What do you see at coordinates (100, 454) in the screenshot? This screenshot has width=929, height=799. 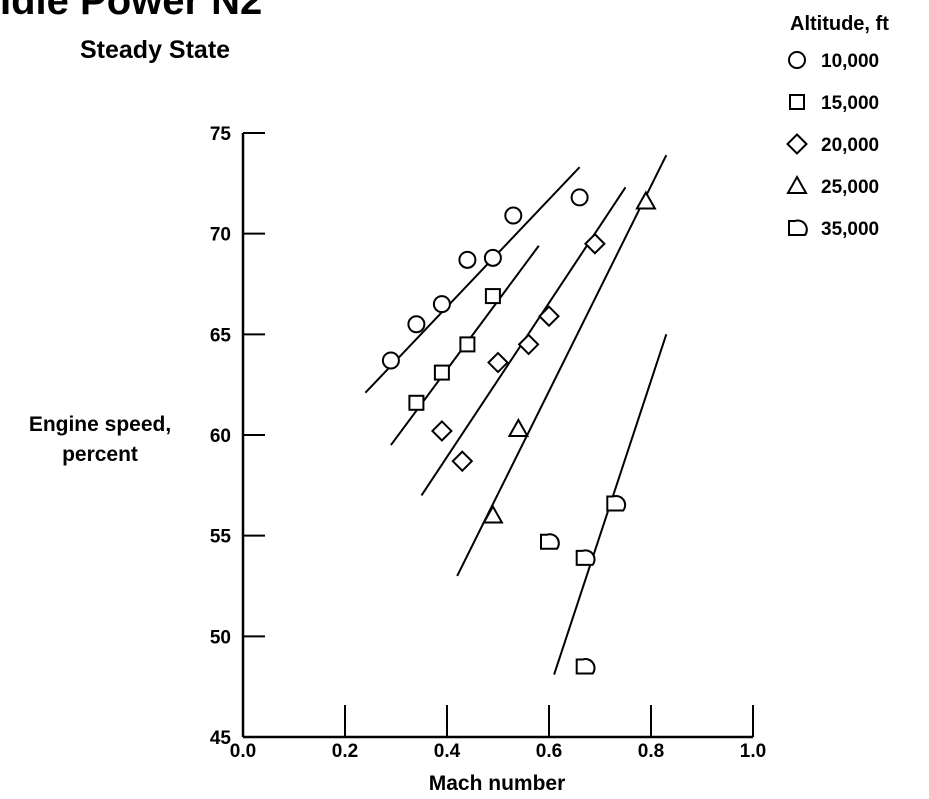 I see `y-axis-label-line-2: percent` at bounding box center [100, 454].